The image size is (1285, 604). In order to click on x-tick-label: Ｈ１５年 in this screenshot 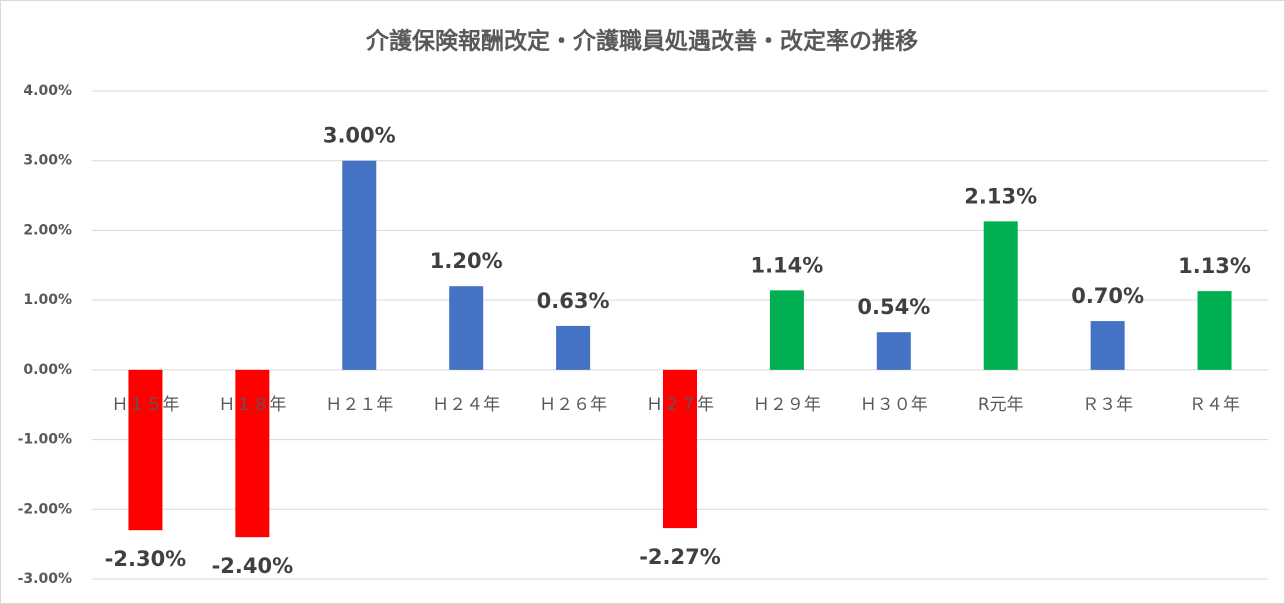, I will do `click(145, 405)`.